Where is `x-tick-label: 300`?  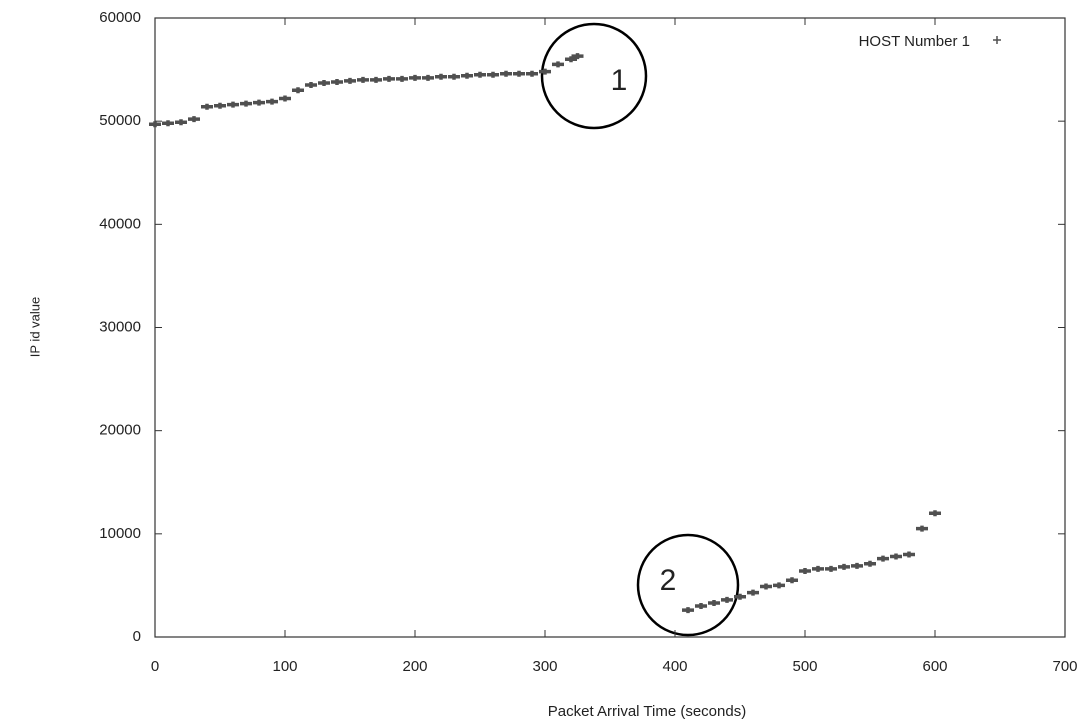
x-tick-label: 300 is located at coordinates (544, 666).